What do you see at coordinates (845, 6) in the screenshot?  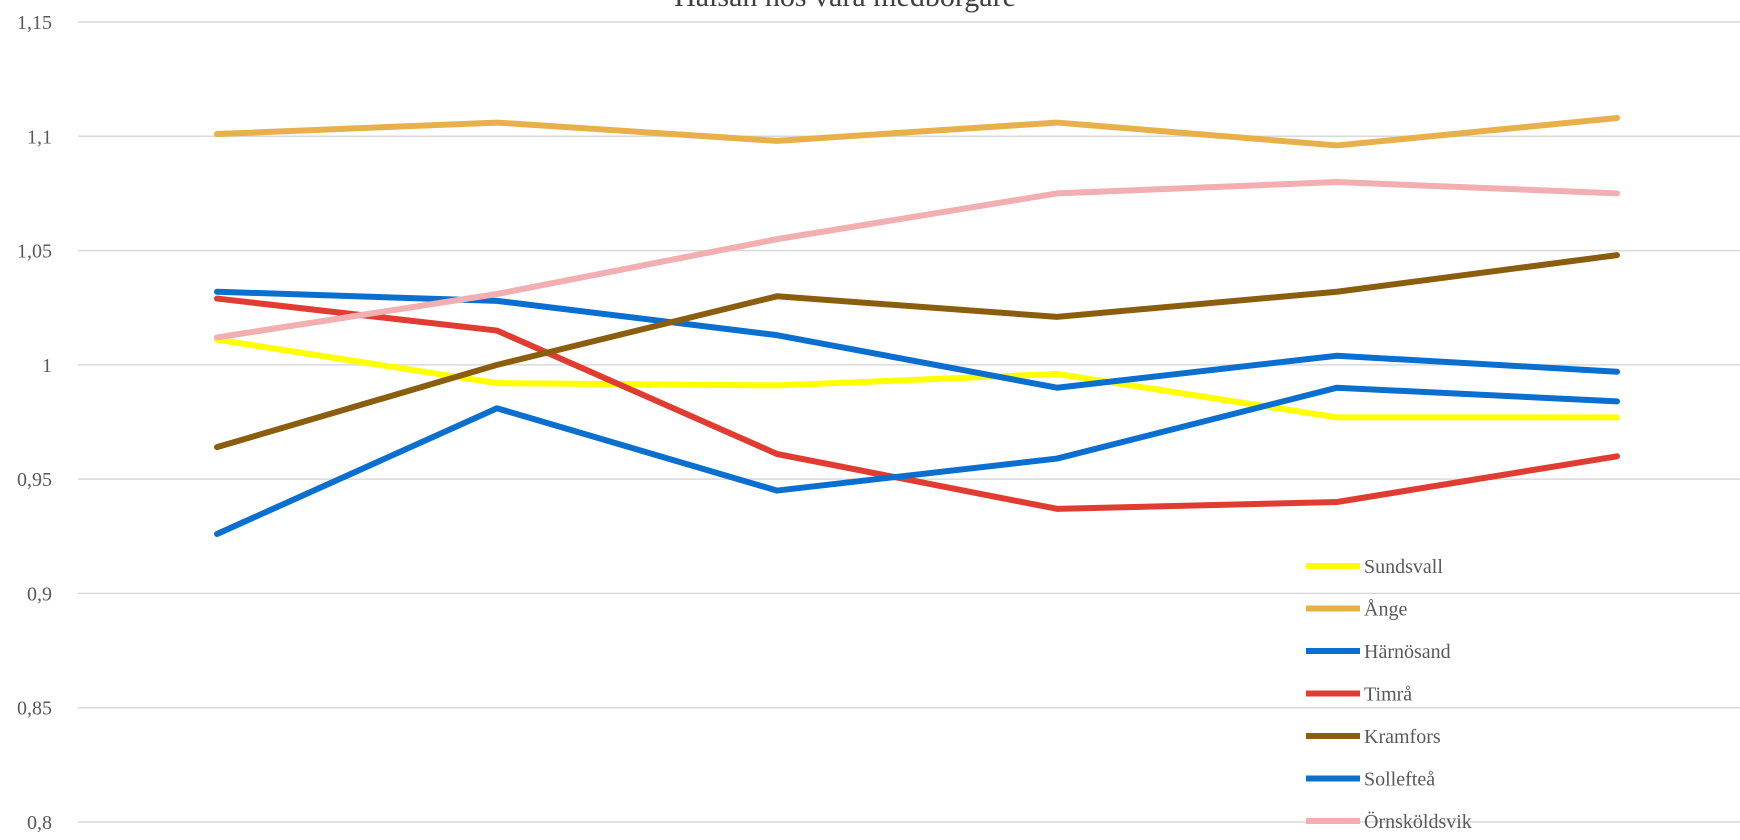 I see `chart-title: Hälsan hos våra medborgare` at bounding box center [845, 6].